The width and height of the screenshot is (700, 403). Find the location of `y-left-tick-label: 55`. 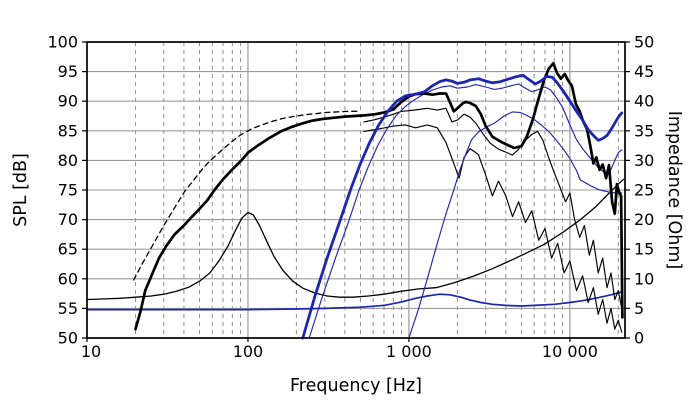

y-left-tick-label: 55 is located at coordinates (68, 308).